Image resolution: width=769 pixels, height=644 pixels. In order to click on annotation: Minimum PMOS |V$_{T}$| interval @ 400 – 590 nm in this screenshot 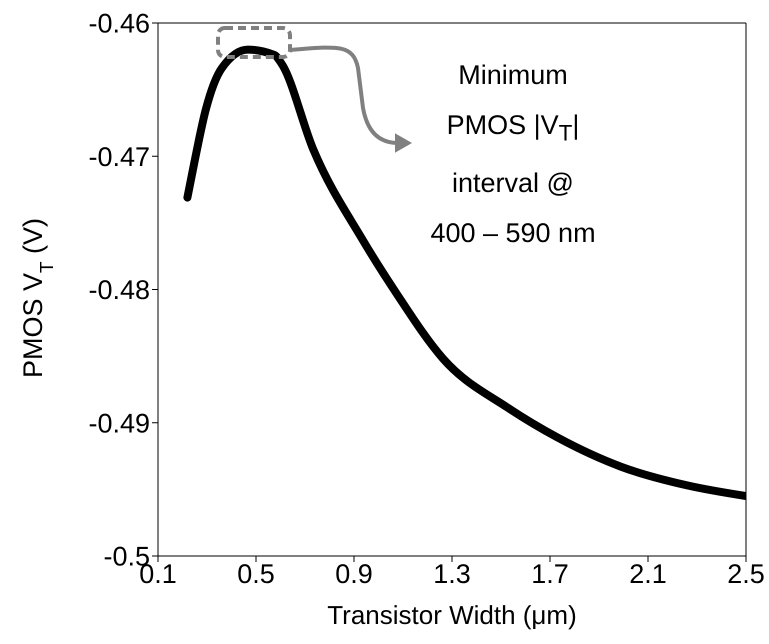, I will do `click(513, 154)`.